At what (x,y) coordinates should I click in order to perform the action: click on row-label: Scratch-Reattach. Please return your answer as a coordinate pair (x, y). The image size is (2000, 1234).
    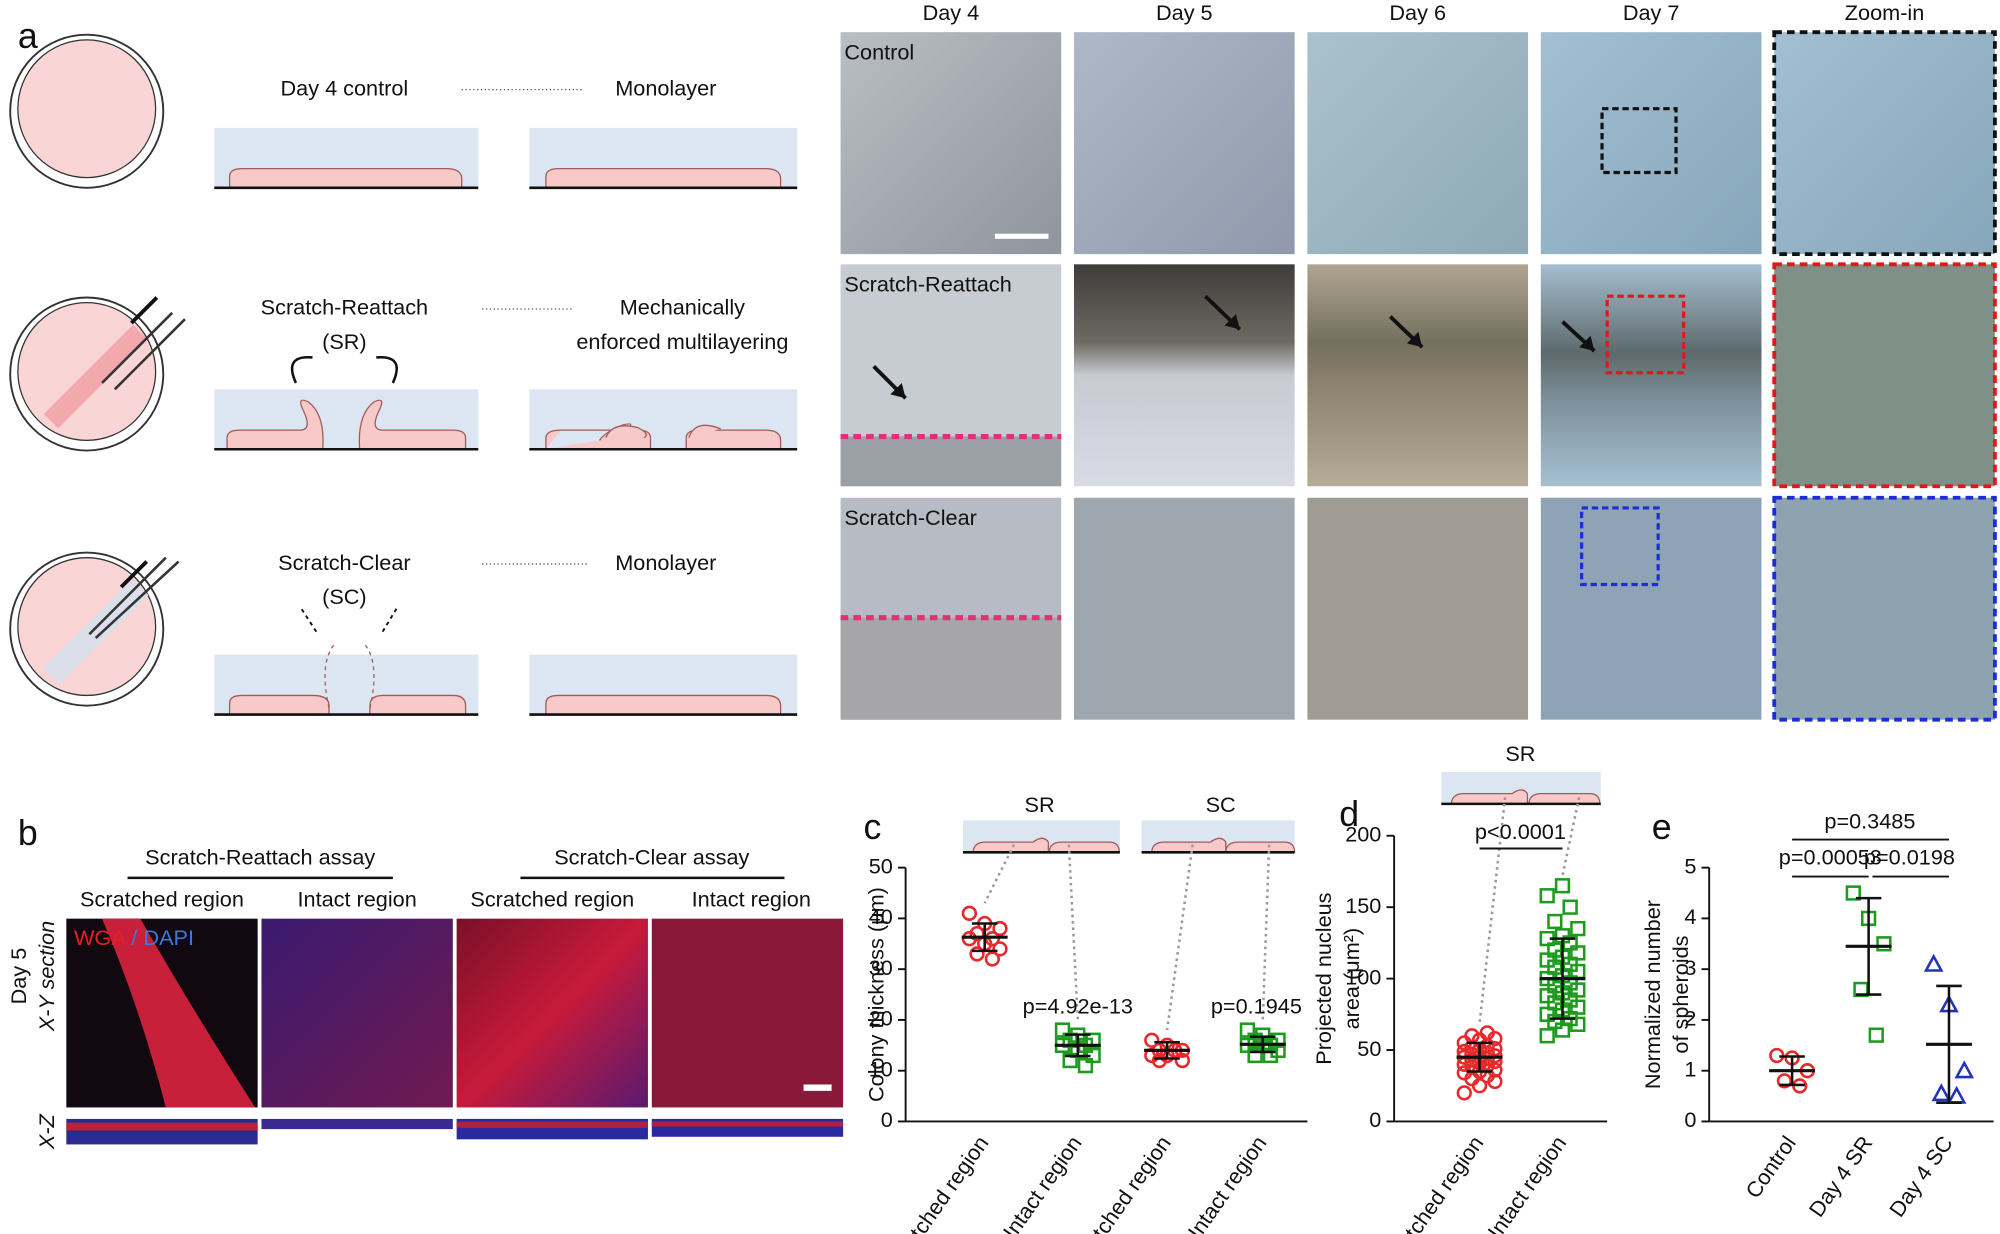
    Looking at the image, I should click on (927, 284).